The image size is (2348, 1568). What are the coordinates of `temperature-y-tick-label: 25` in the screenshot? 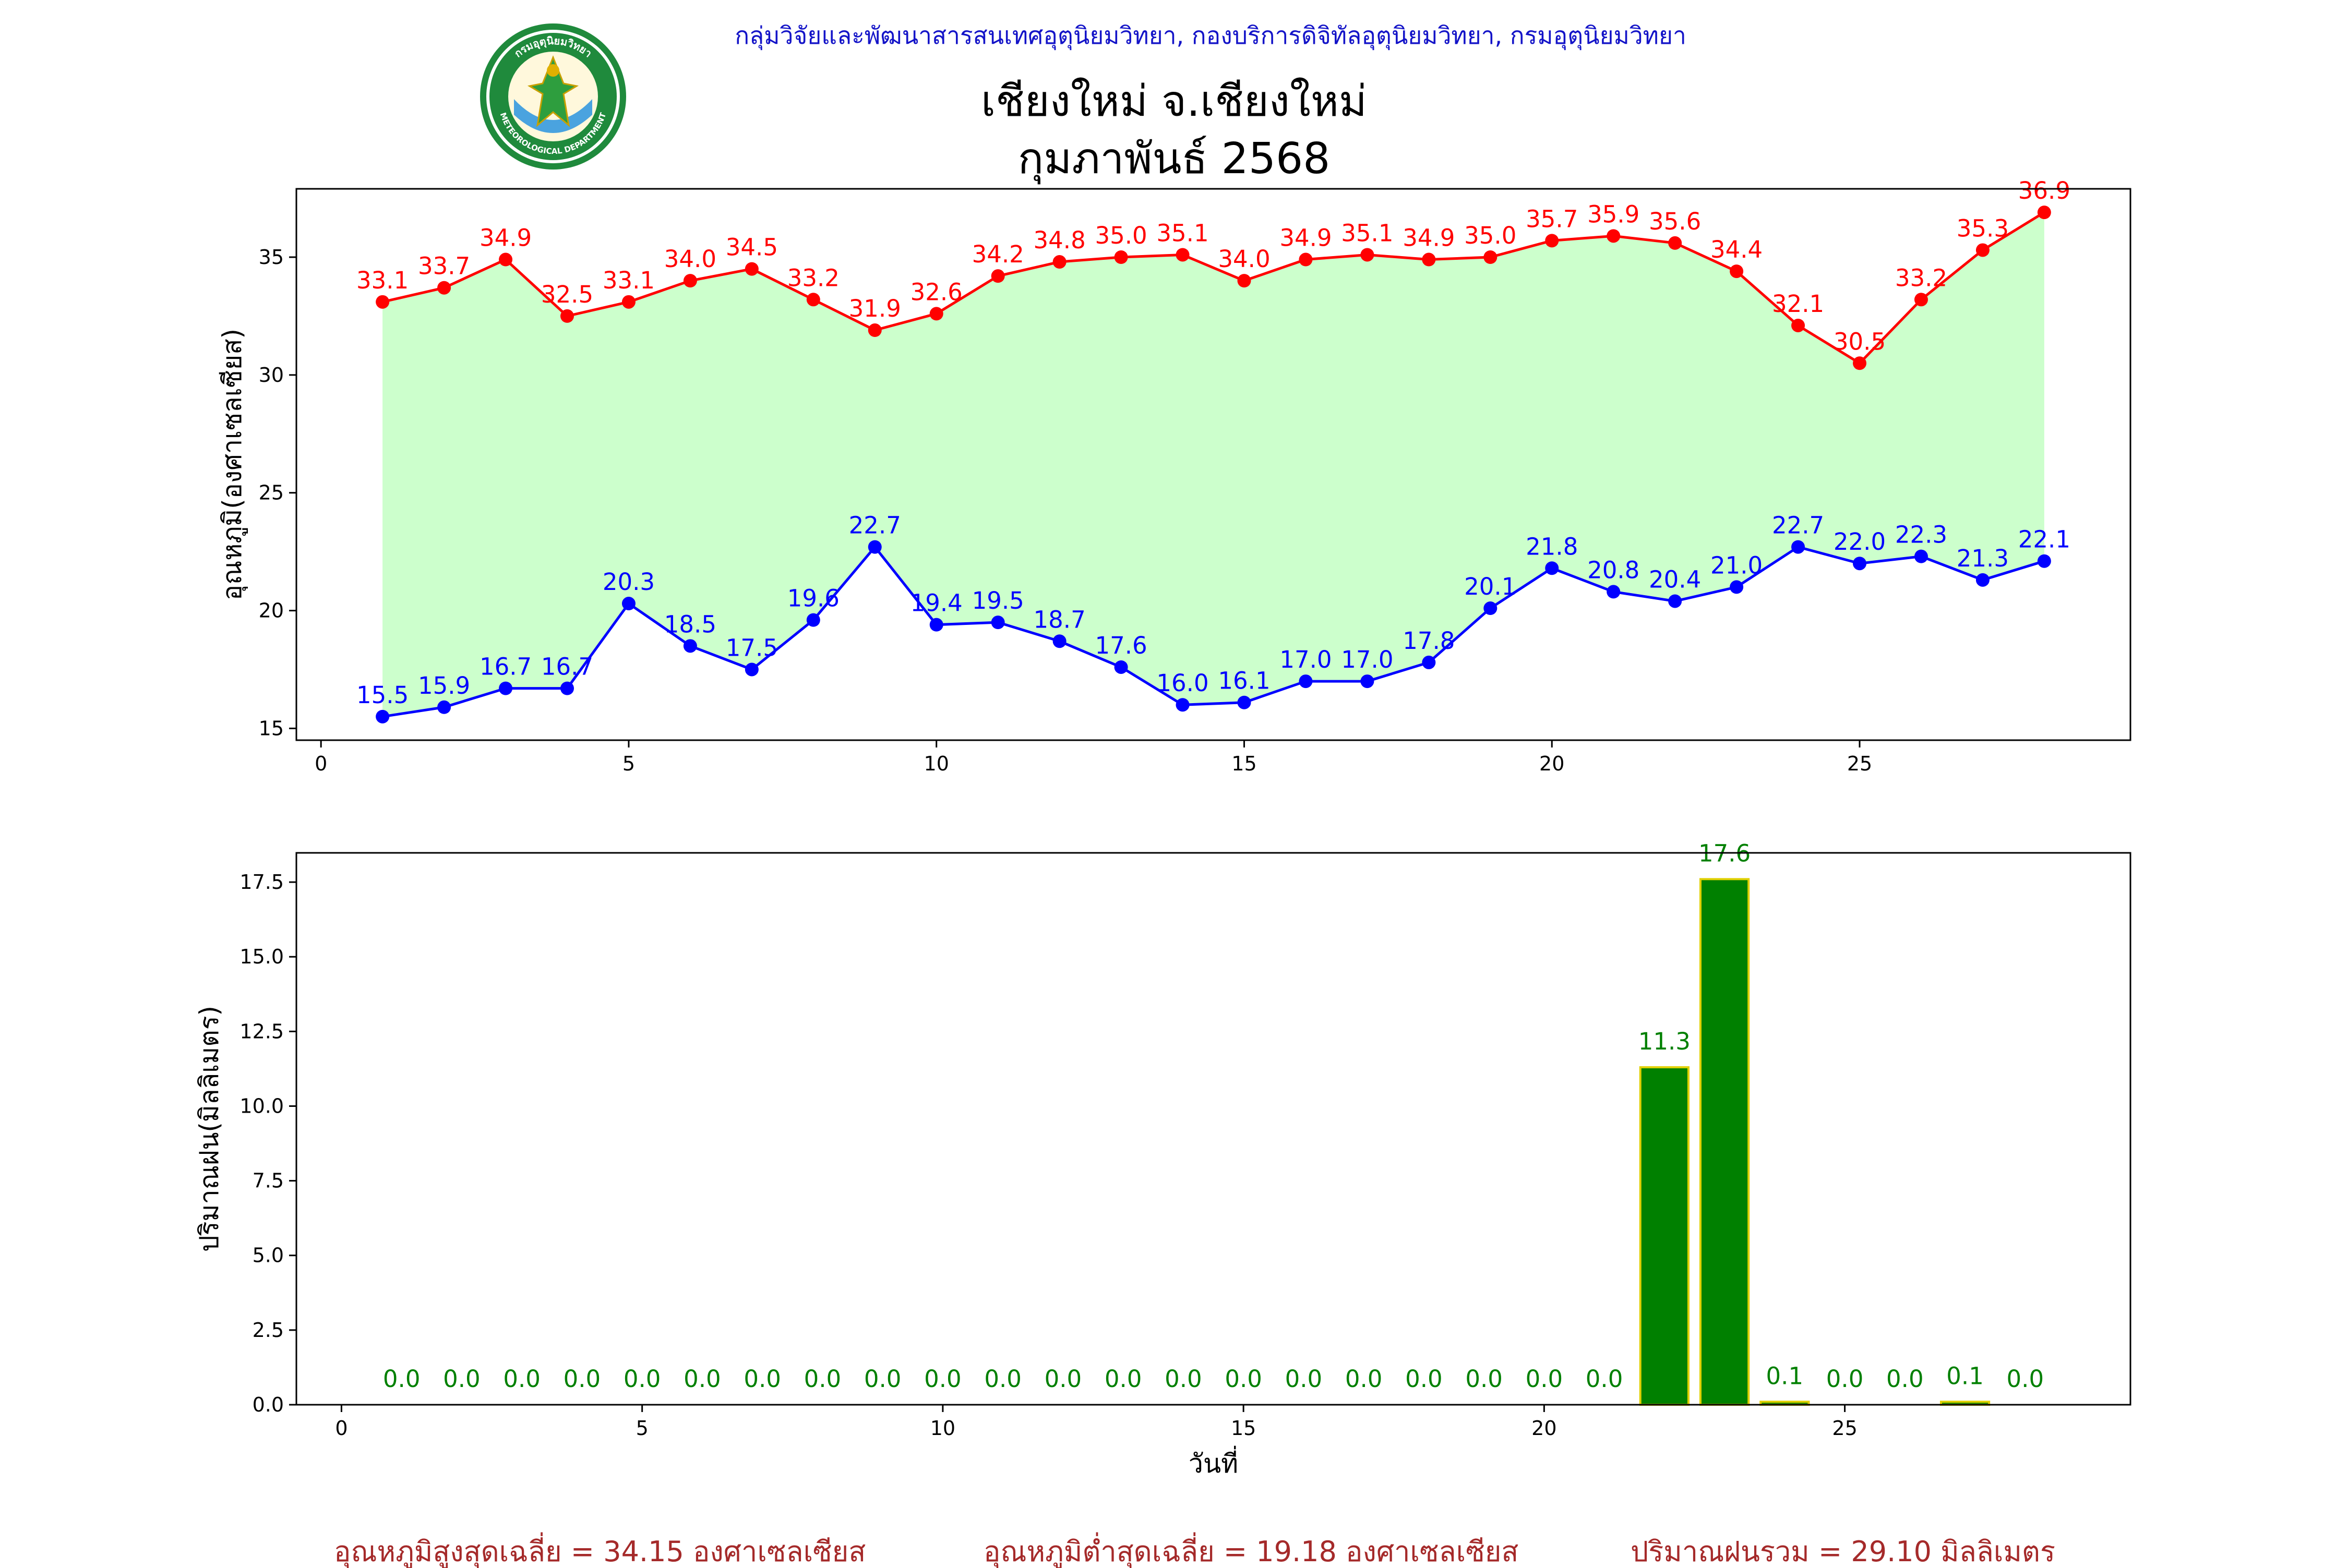 It's located at (271, 492).